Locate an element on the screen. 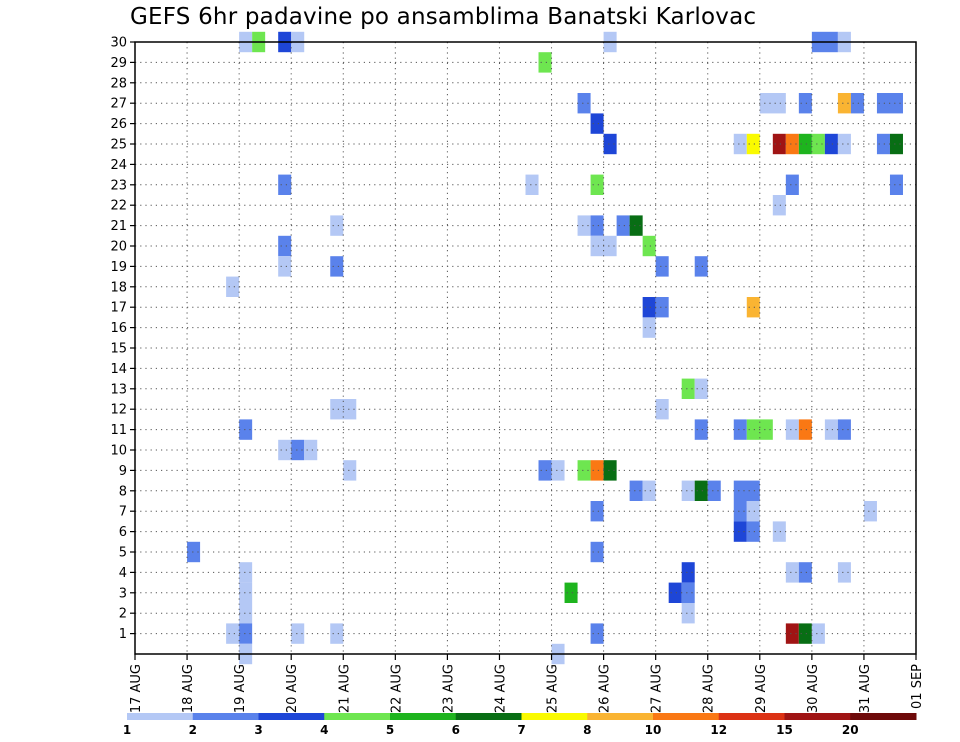 The height and width of the screenshot is (742, 960). y-tick-label: 22 is located at coordinates (118, 206).